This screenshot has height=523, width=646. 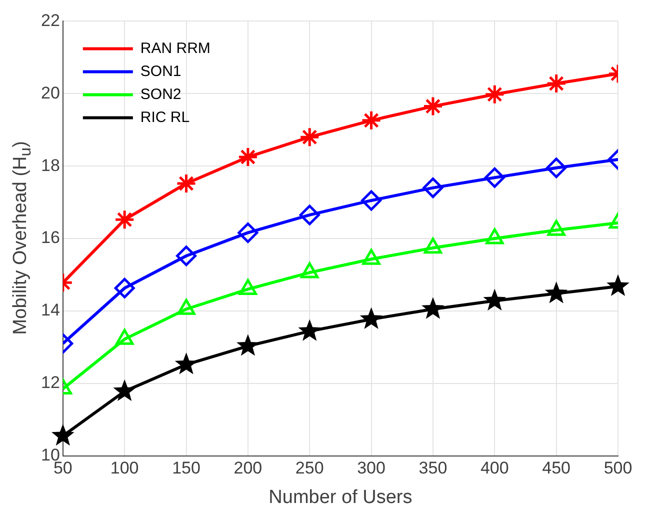 What do you see at coordinates (161, 94) in the screenshot?
I see `legend-label: SON2` at bounding box center [161, 94].